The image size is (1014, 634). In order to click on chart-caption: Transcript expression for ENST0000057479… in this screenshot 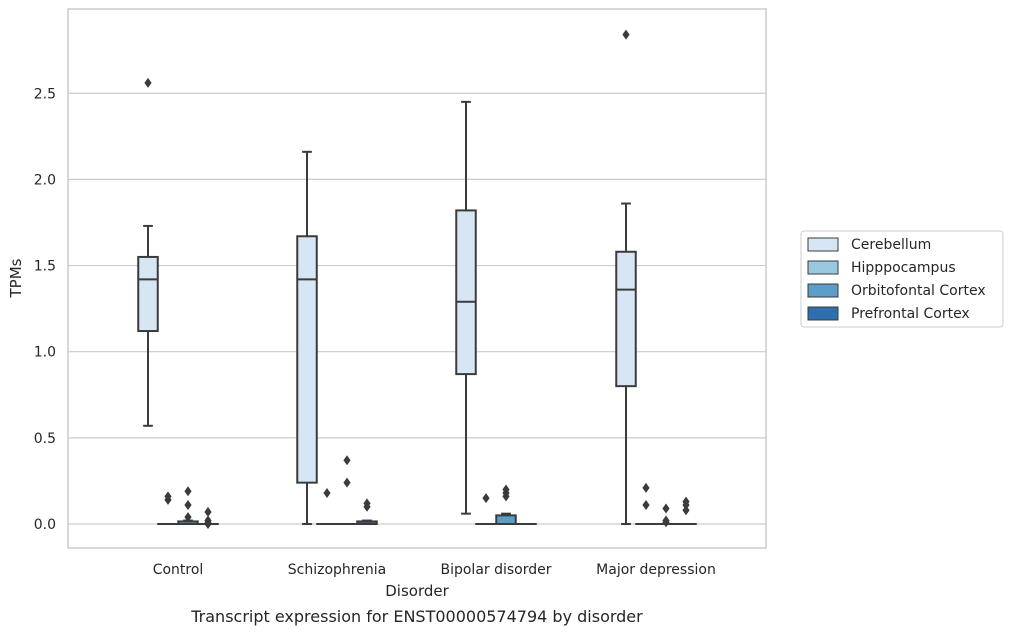, I will do `click(416, 616)`.